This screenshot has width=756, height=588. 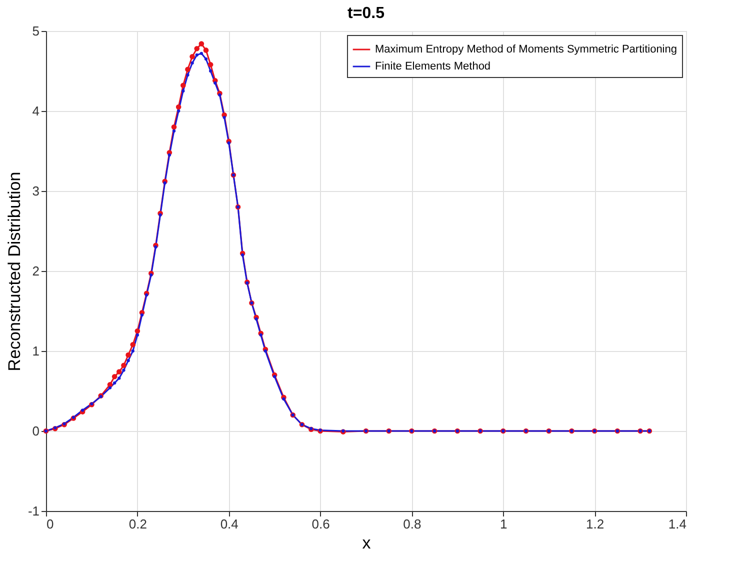 I want to click on y-tick-label: 1, so click(x=36, y=351).